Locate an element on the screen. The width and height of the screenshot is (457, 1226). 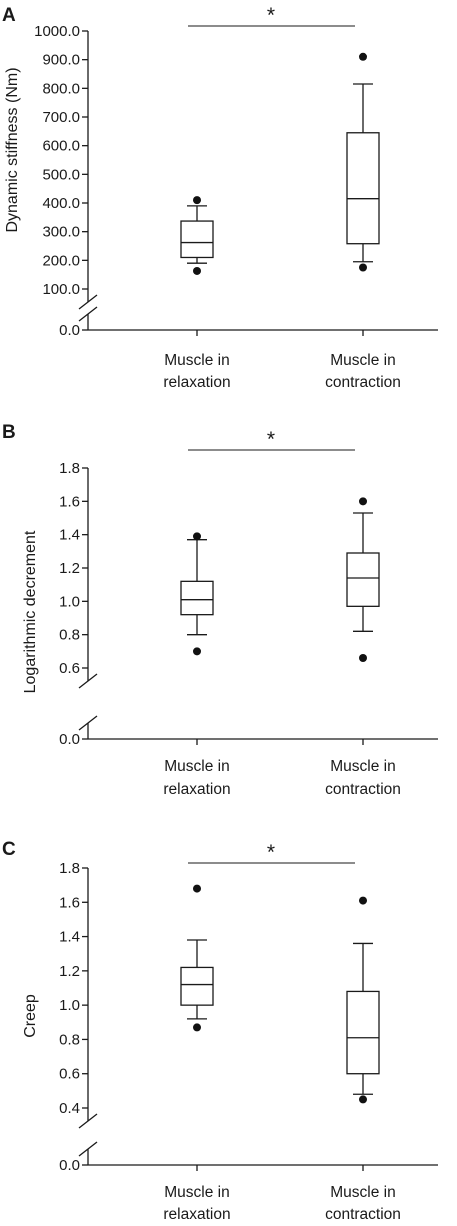
y-tick-label: 0.4 is located at coordinates (69, 1108).